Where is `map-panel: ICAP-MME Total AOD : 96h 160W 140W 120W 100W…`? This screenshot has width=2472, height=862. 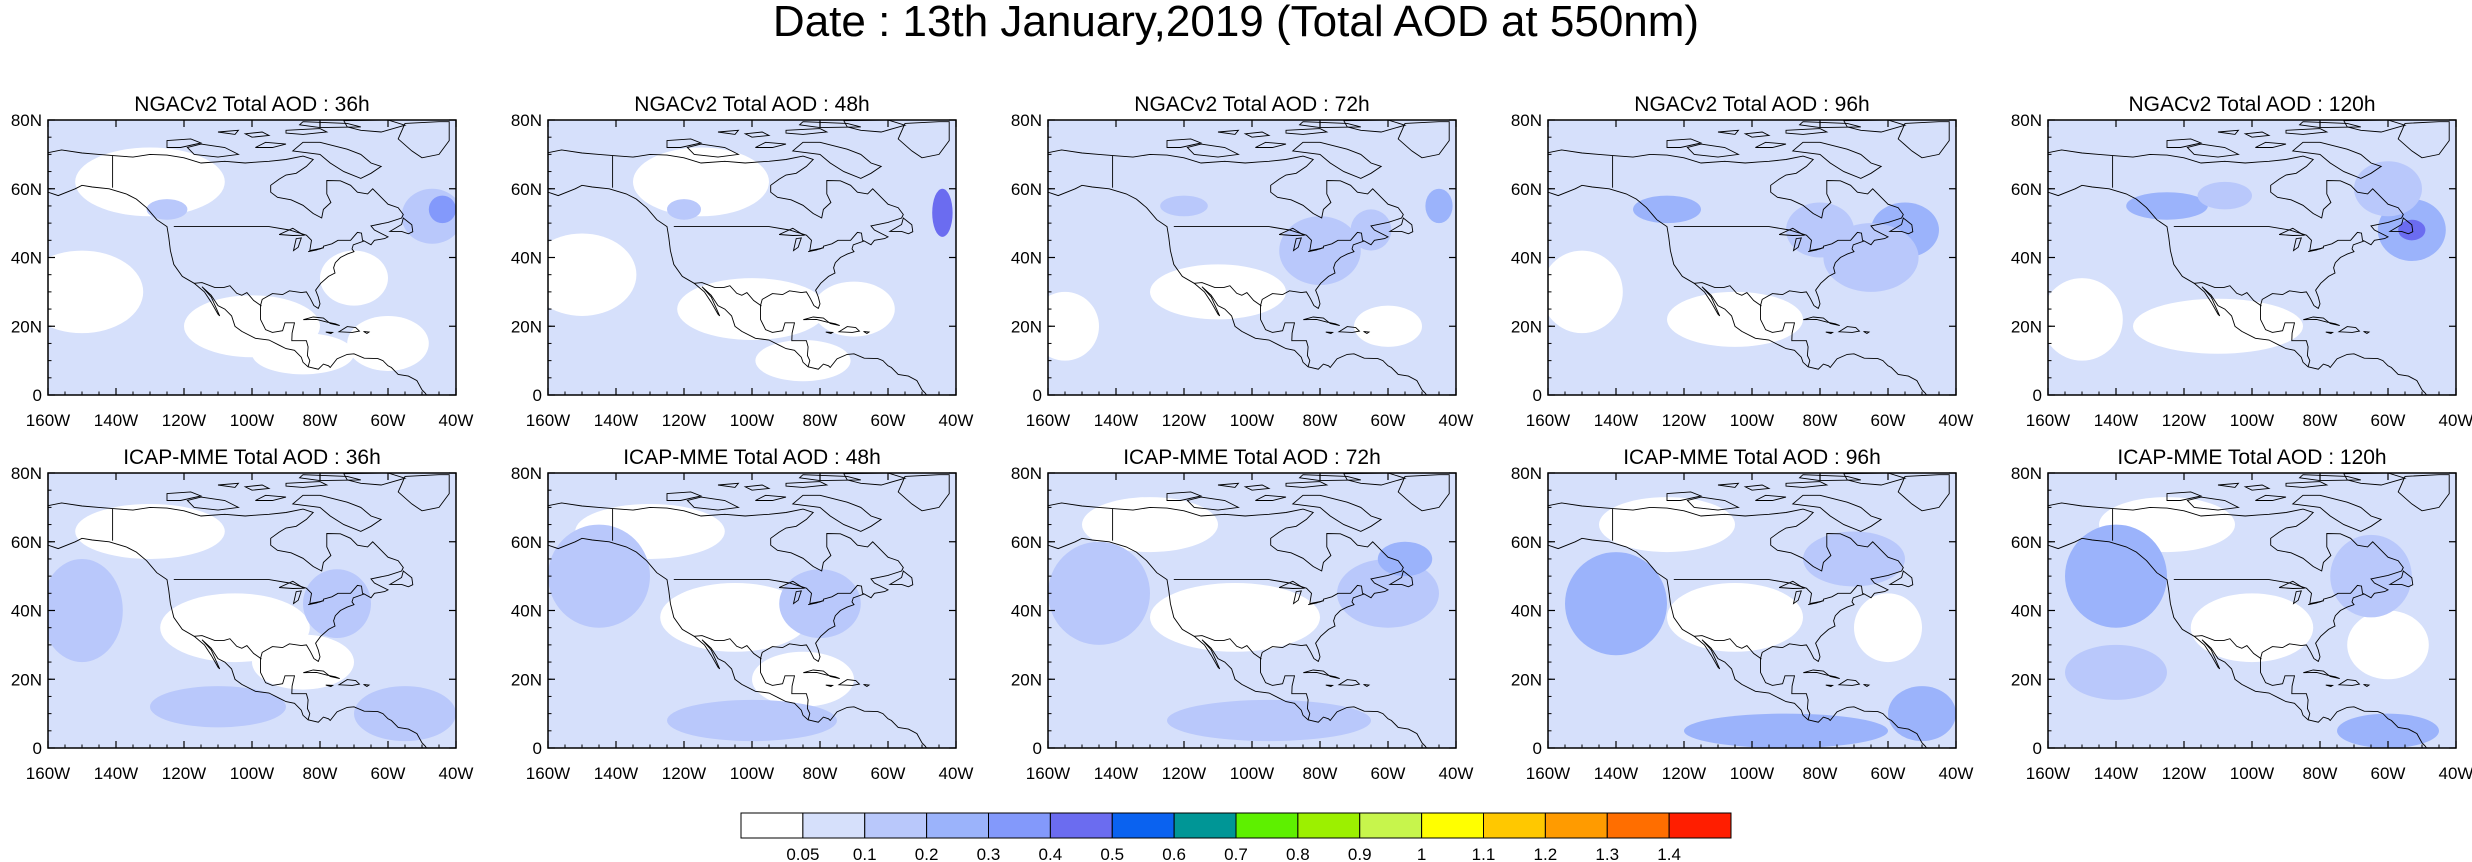
map-panel: ICAP-MME Total AOD : 96h 160W 140W 120W 100W… is located at coordinates (1742, 614).